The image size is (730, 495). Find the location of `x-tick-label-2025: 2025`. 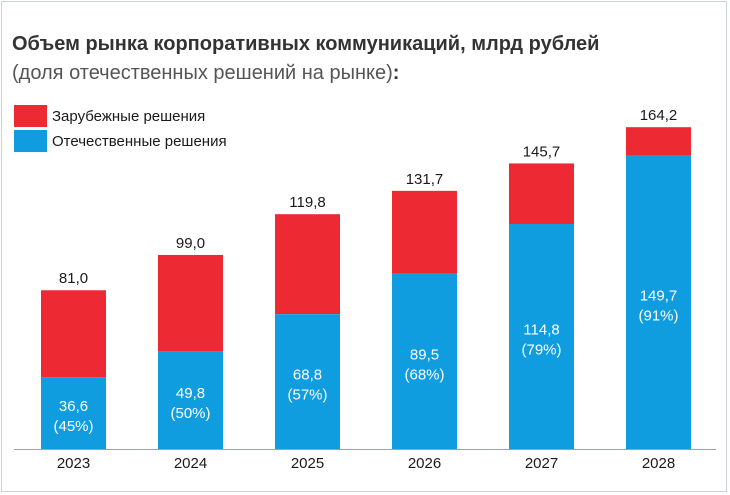

x-tick-label-2025: 2025 is located at coordinates (307, 463).